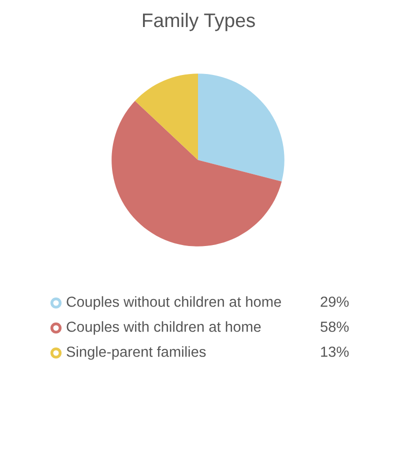  I want to click on legend-label: Couples with children at home, so click(163, 328).